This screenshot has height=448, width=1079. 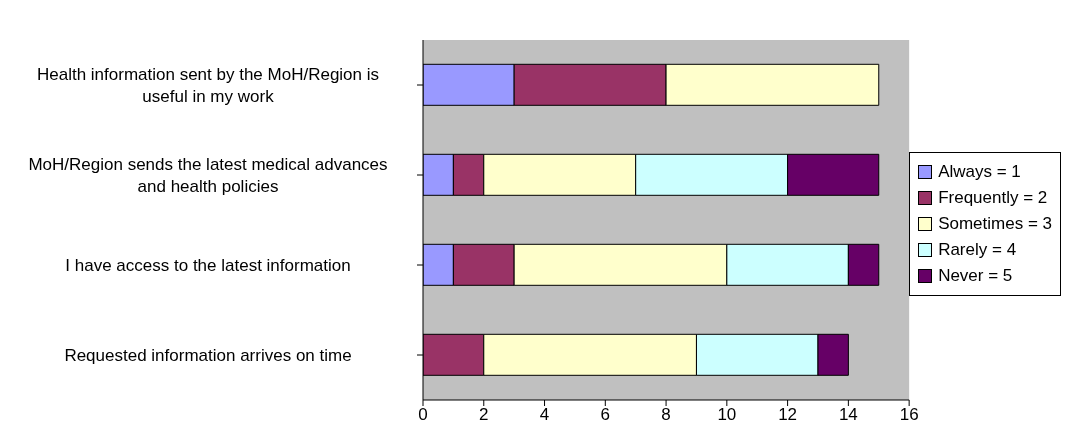 What do you see at coordinates (484, 415) in the screenshot?
I see `x-tick-label: 2` at bounding box center [484, 415].